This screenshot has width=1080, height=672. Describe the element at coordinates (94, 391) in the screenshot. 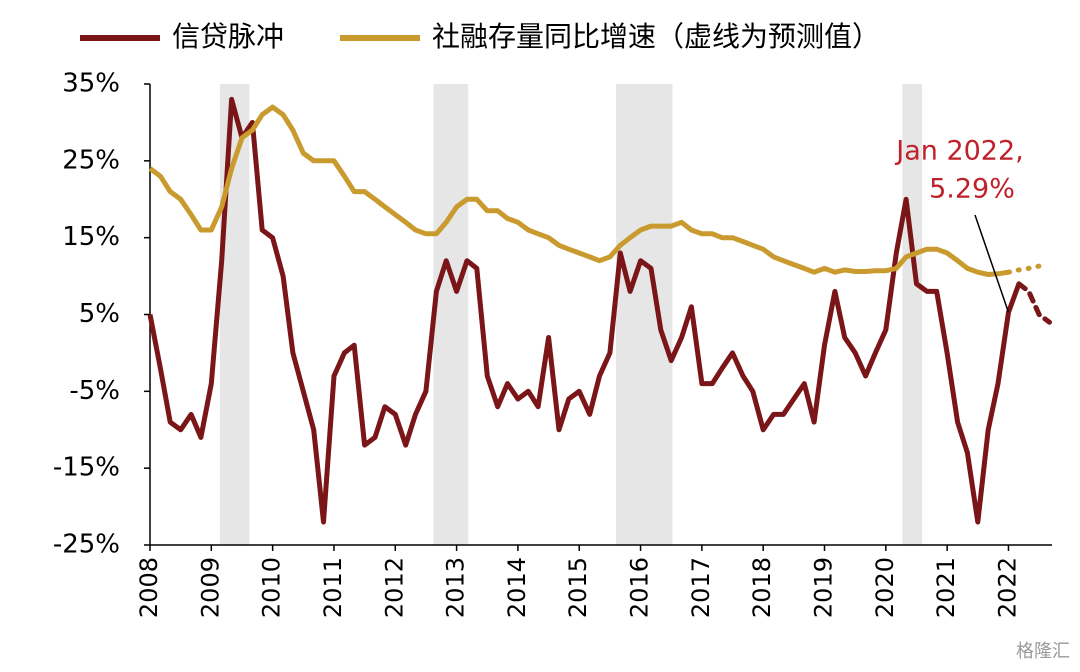

I see `y-tick-label: -5%` at that location.